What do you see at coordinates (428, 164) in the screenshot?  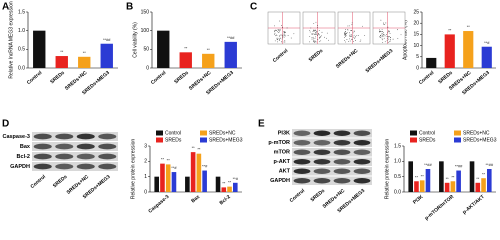 I see `significance-label: **##` at bounding box center [428, 164].